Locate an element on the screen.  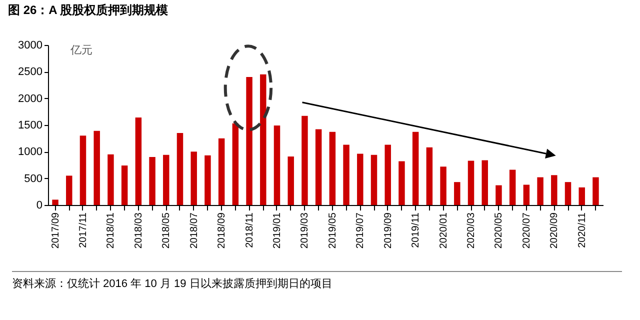
x-tick-label: 2020/09 is located at coordinates (554, 230).